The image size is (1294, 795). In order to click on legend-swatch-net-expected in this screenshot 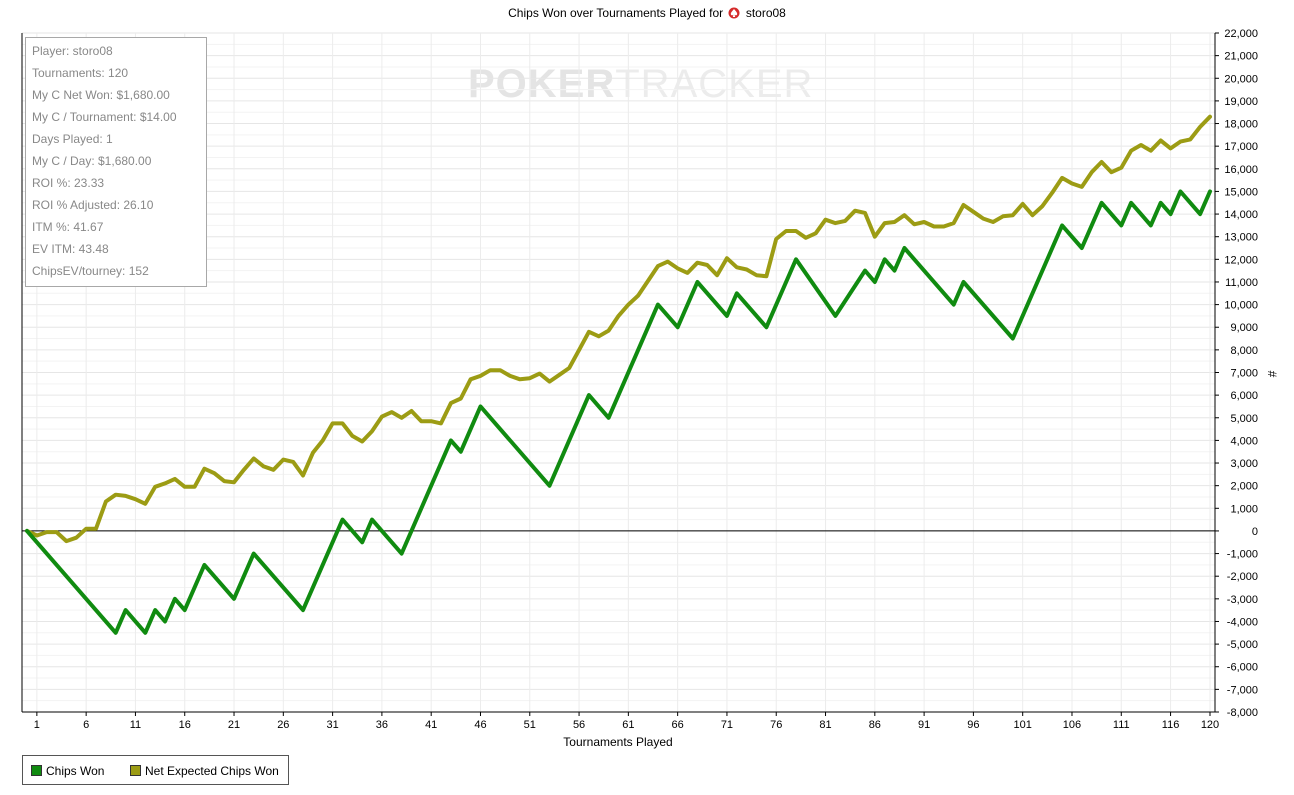, I will do `click(135, 770)`.